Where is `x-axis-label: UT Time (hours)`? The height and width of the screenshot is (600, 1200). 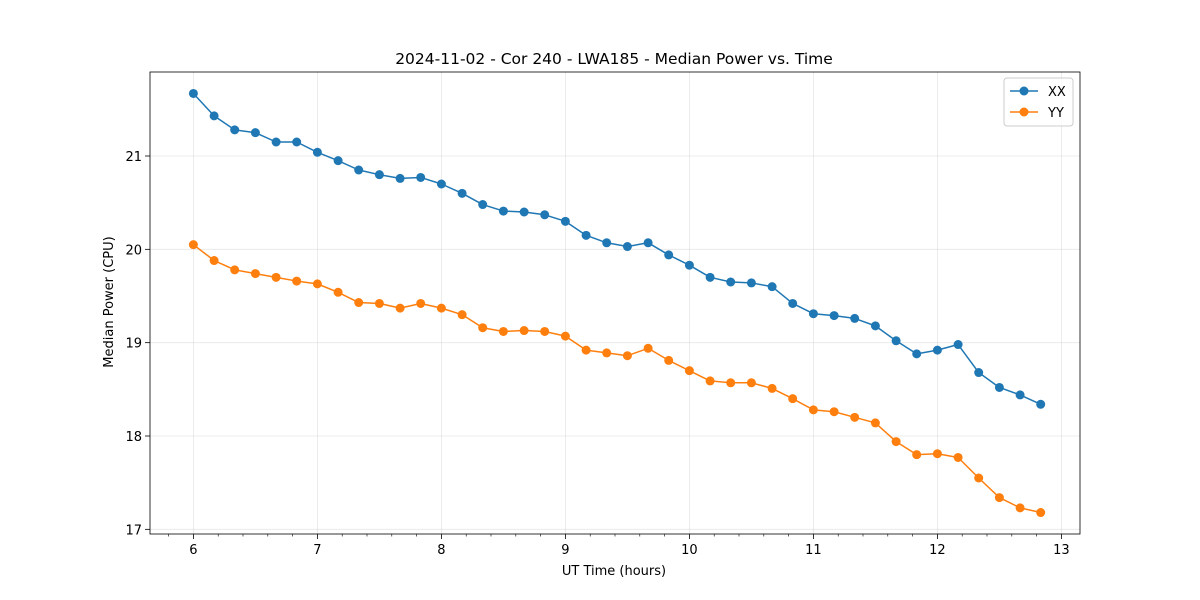 x-axis-label: UT Time (hours) is located at coordinates (614, 571).